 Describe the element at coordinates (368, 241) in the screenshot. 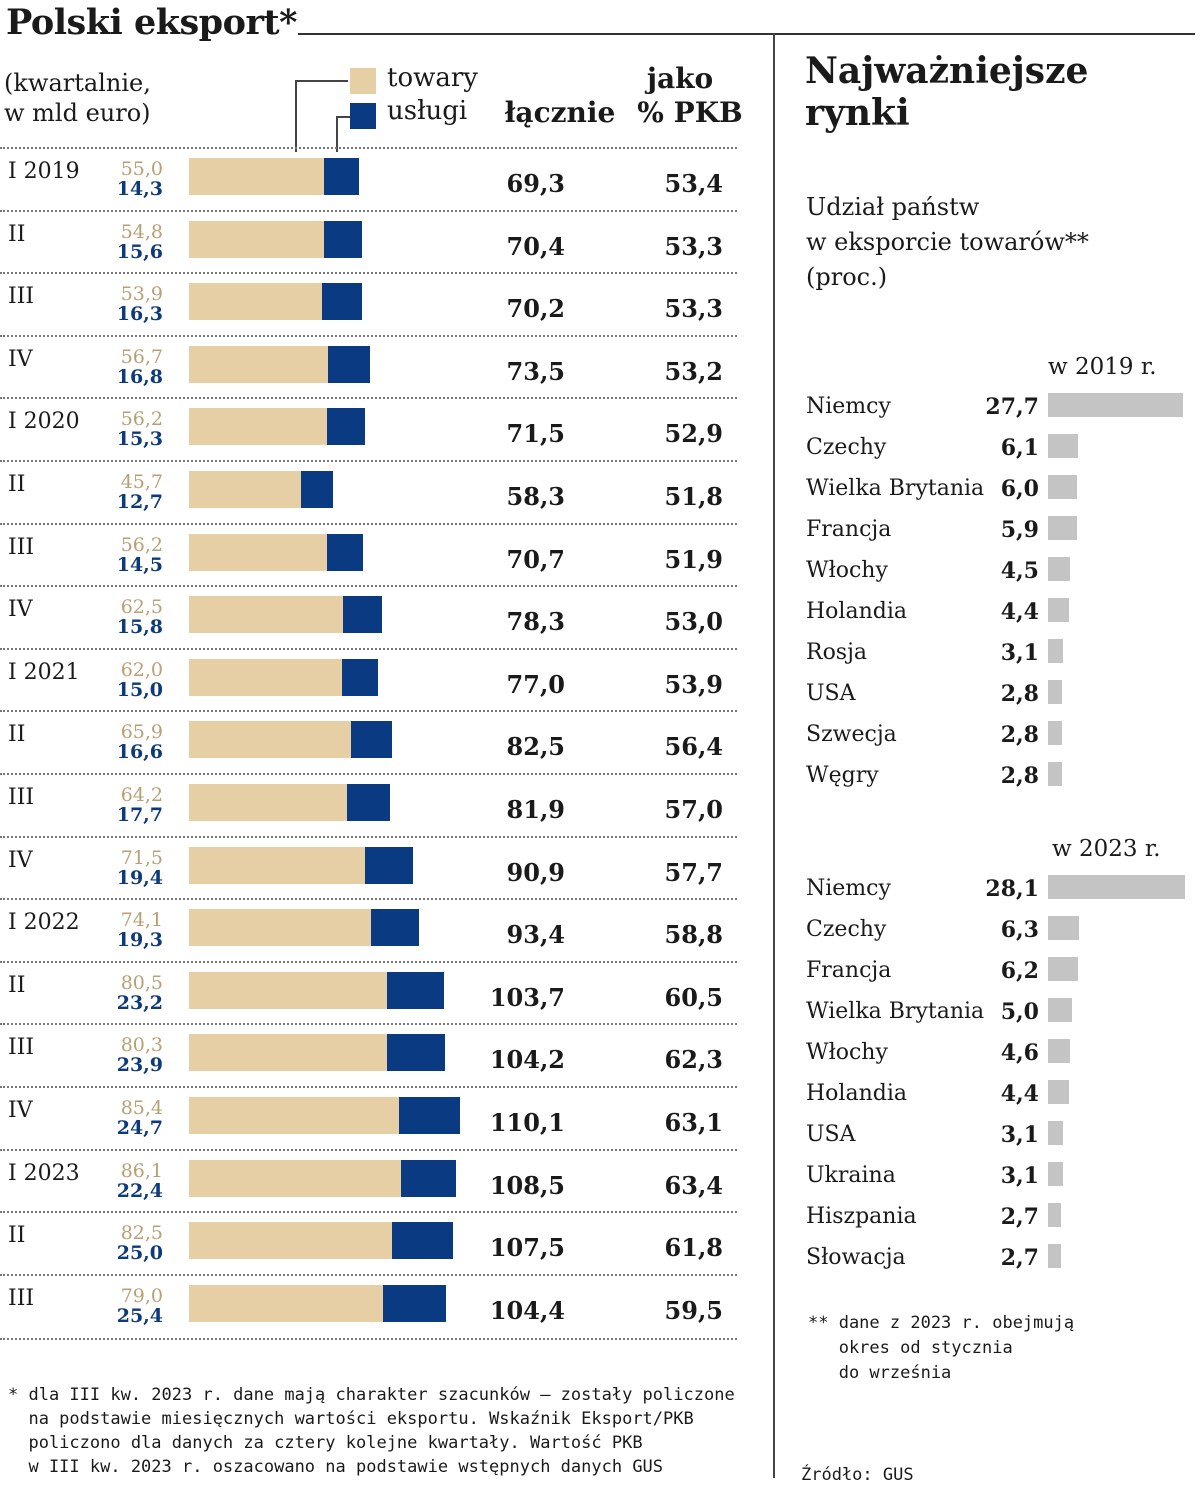

I see `chart-row: II 54,8 15,6 70,4 53,3` at that location.